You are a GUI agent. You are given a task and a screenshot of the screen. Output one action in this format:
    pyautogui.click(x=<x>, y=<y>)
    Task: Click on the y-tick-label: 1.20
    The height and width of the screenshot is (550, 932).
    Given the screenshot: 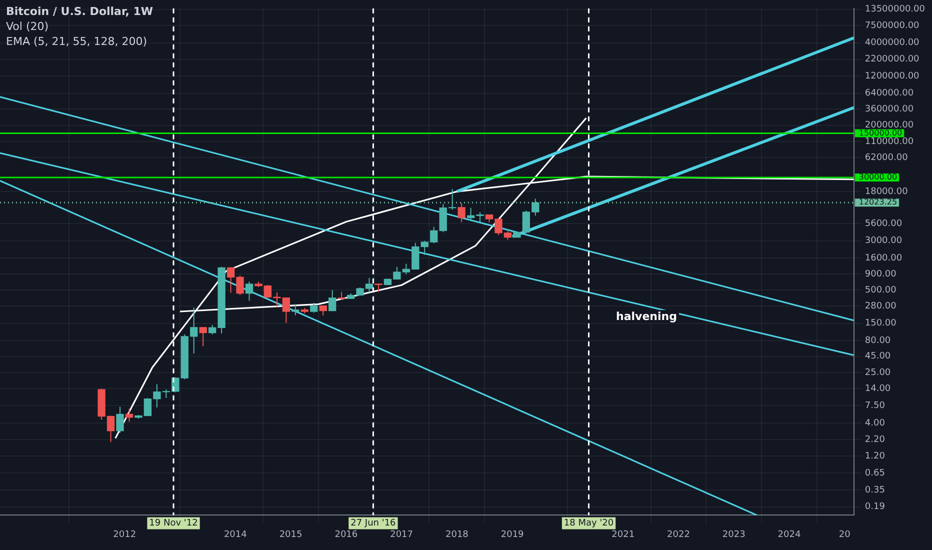 What is the action you would take?
    pyautogui.click(x=875, y=456)
    